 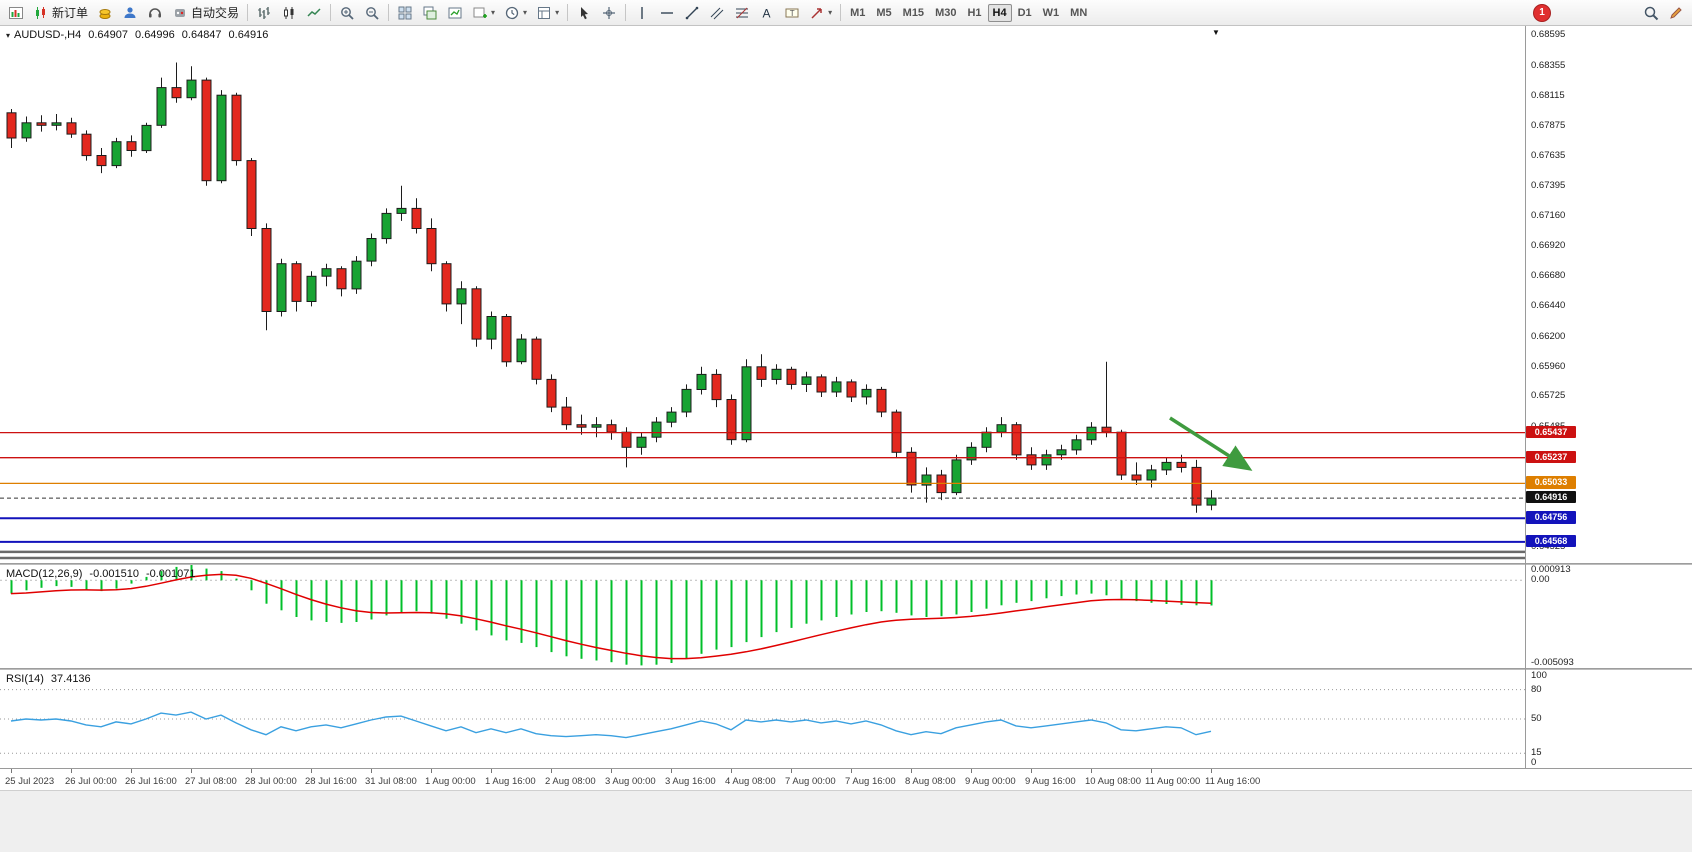 What do you see at coordinates (1078, 13) in the screenshot?
I see `timeframe-mn: MN` at bounding box center [1078, 13].